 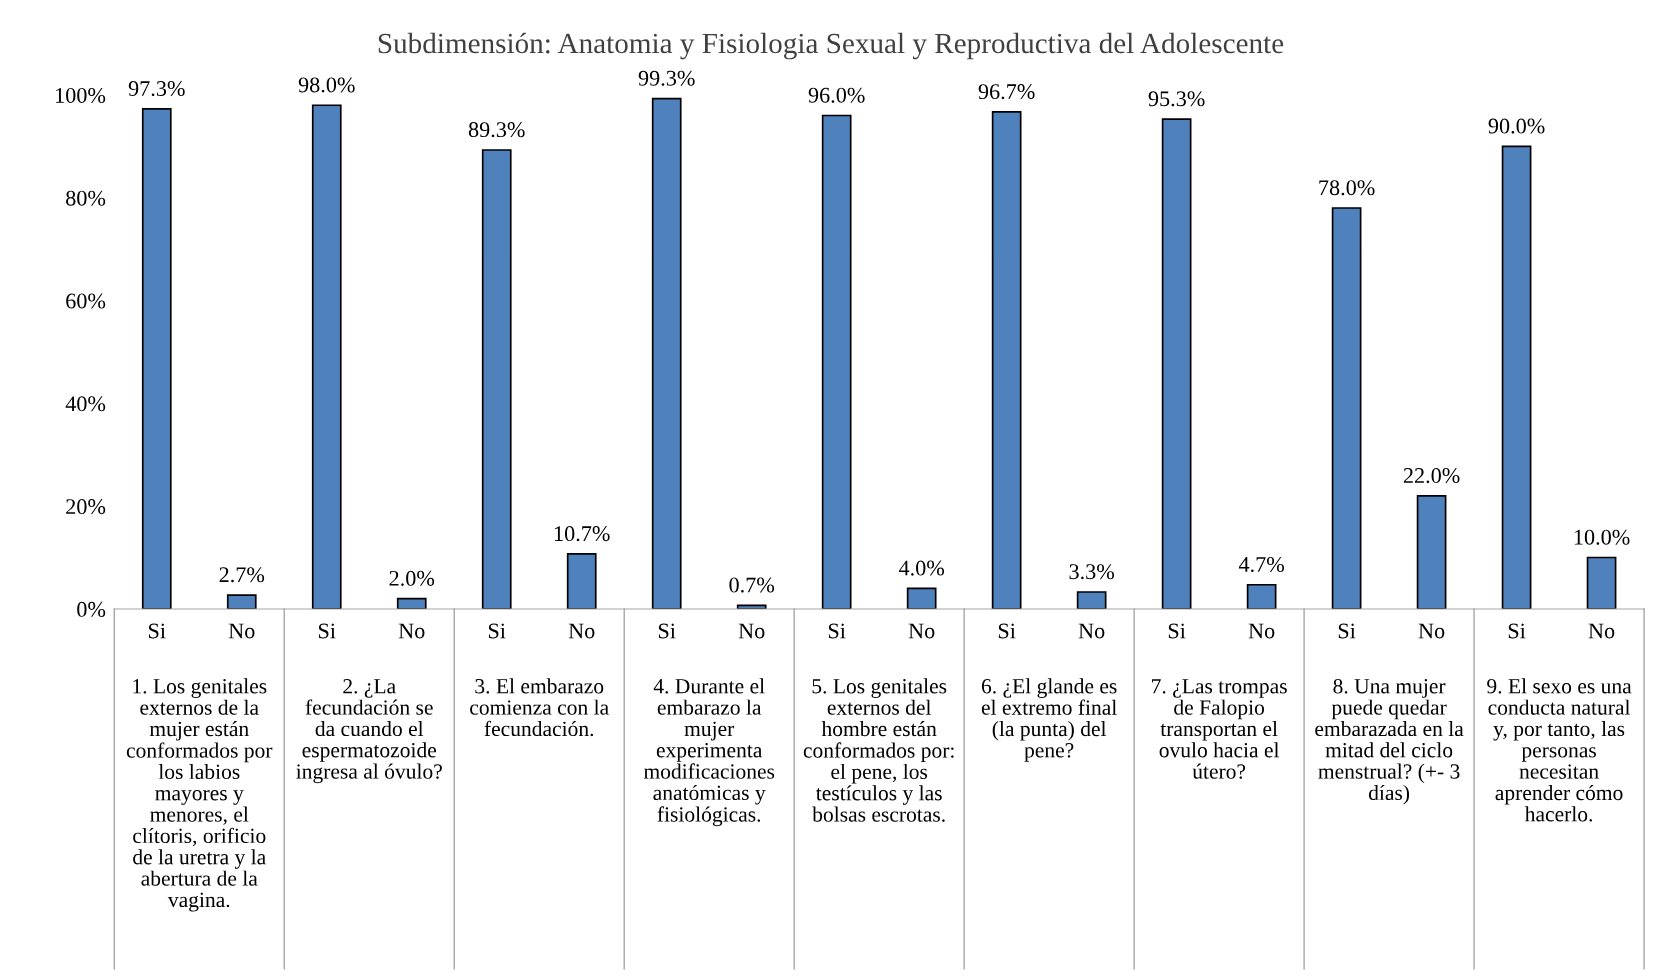 What do you see at coordinates (86, 198) in the screenshot?
I see `y-tick-label: 80%` at bounding box center [86, 198].